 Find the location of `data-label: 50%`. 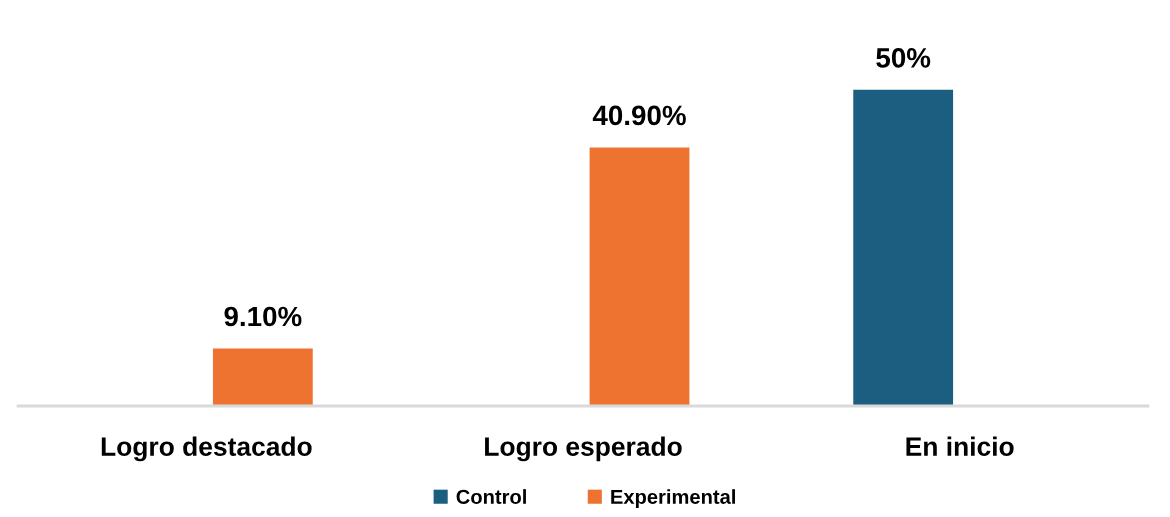

data-label: 50% is located at coordinates (903, 58).